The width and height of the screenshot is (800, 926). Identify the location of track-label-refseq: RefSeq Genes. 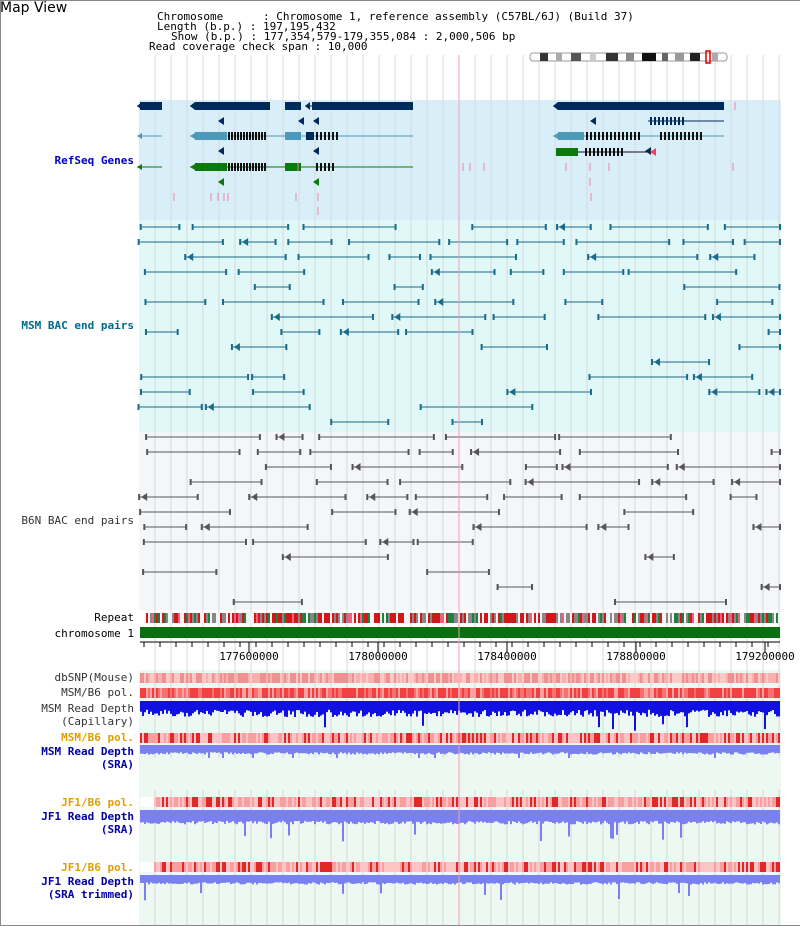
(94, 160).